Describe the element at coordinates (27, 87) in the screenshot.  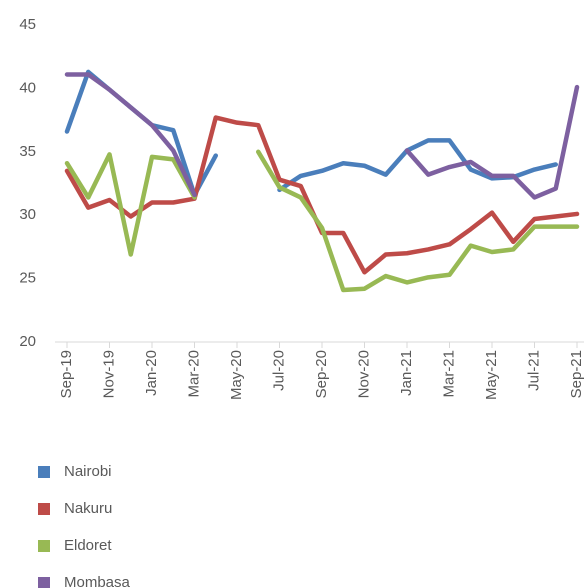
I see `y-tick-label: 40` at that location.